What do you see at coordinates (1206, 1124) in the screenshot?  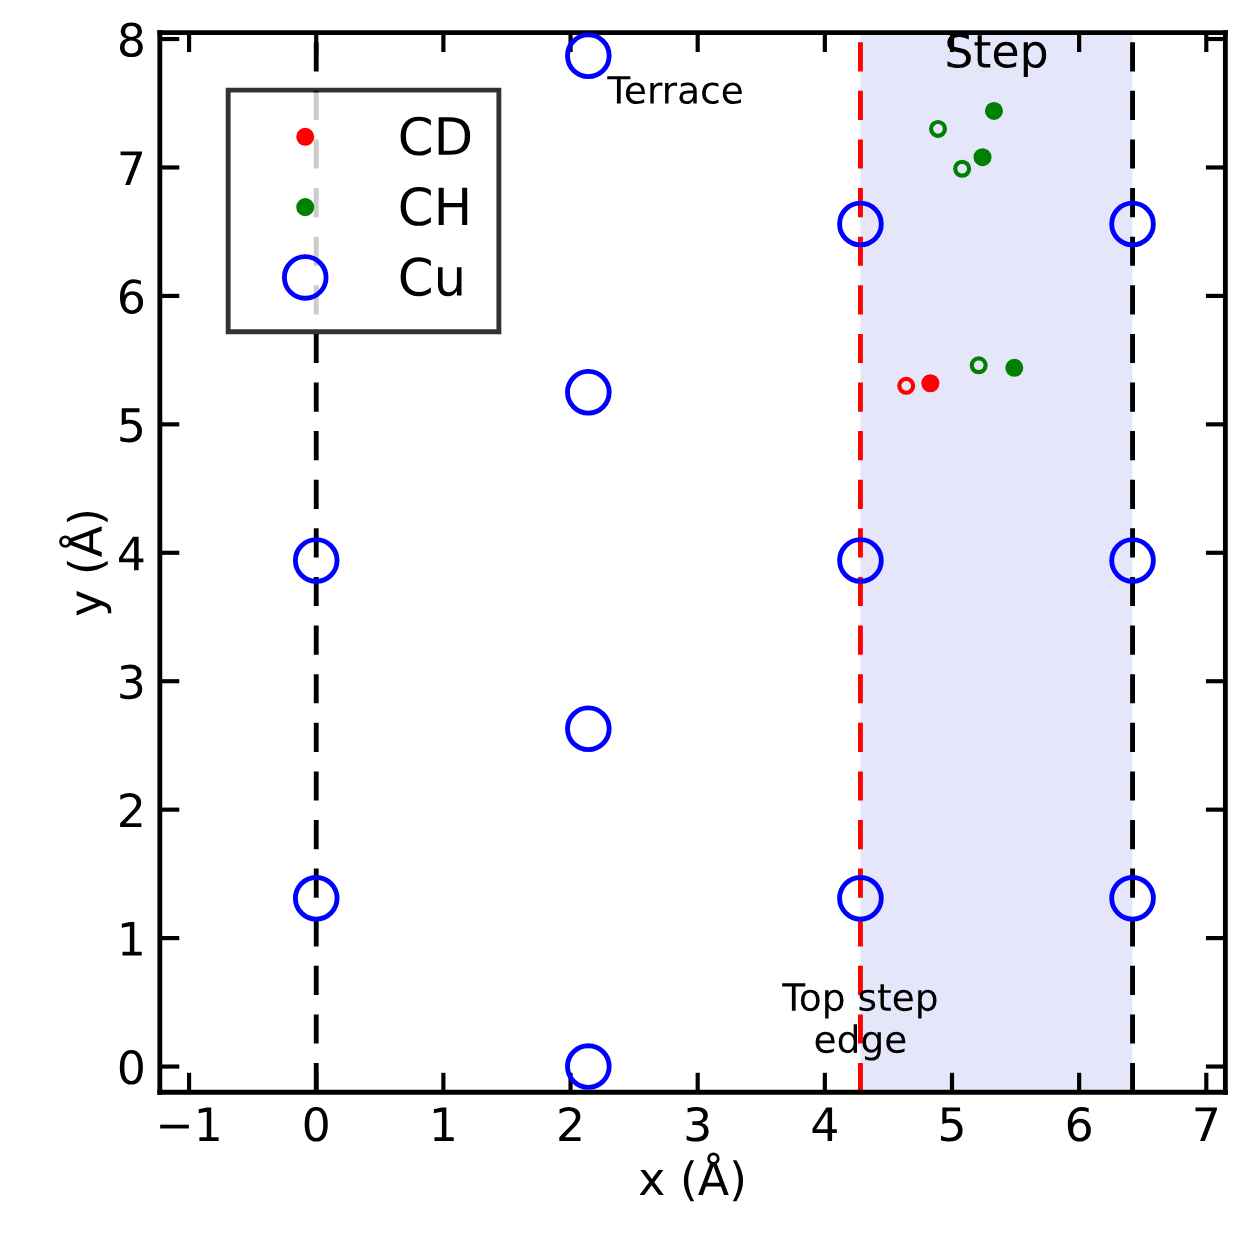 I see `x-tick-label: 7` at bounding box center [1206, 1124].